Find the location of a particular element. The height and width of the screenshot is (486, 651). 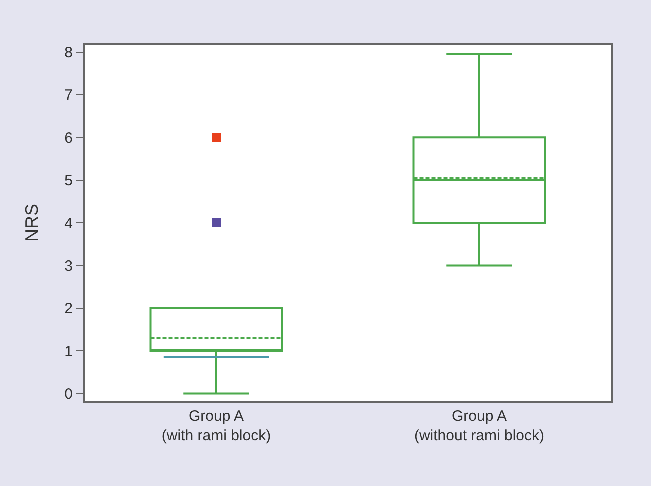

y-axis-title: NRS is located at coordinates (32, 223).